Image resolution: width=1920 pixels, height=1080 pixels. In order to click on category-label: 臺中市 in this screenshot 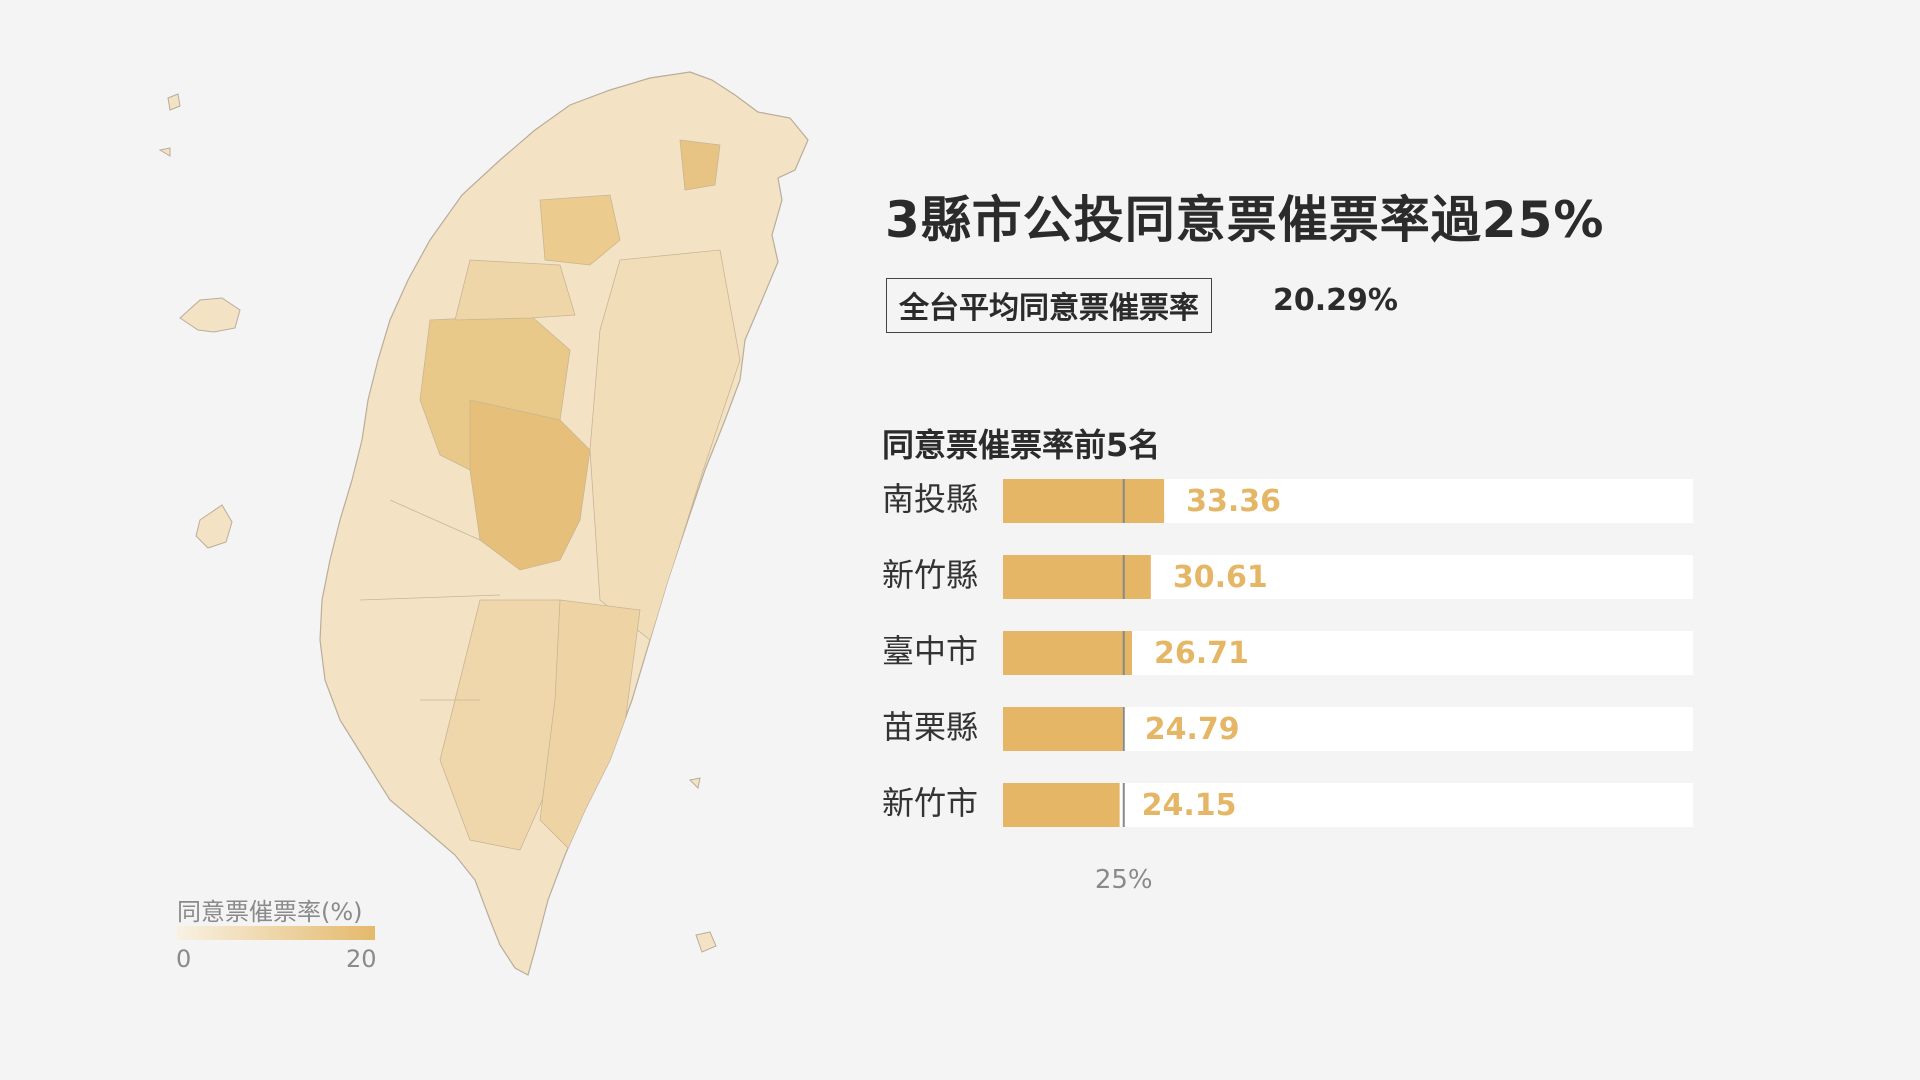, I will do `click(930, 651)`.